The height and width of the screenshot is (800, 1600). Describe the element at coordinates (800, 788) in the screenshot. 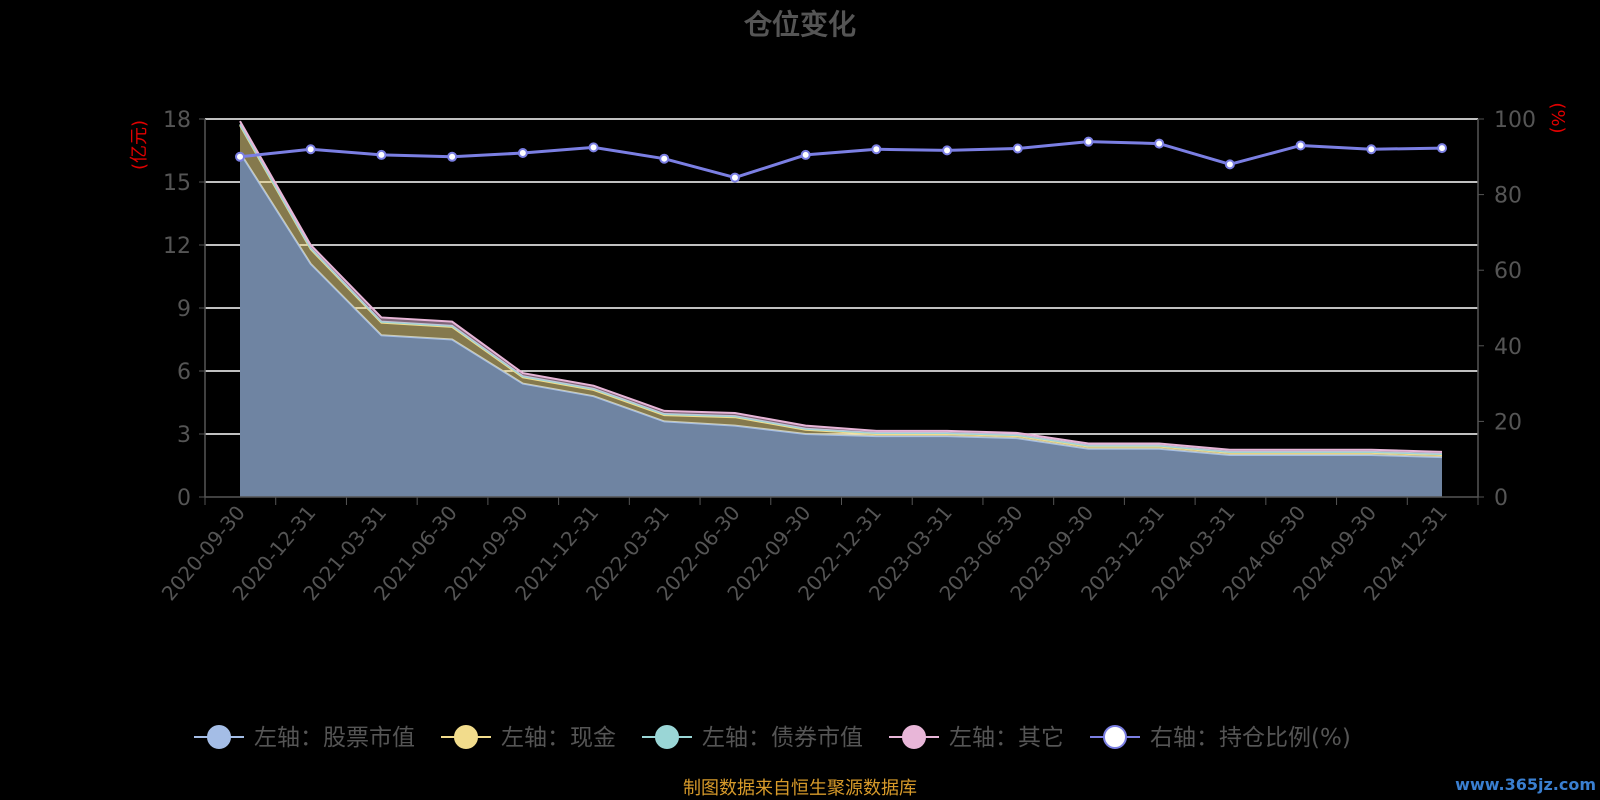

I see `data-source-note: 制图数据来自恒生聚源数据库` at that location.